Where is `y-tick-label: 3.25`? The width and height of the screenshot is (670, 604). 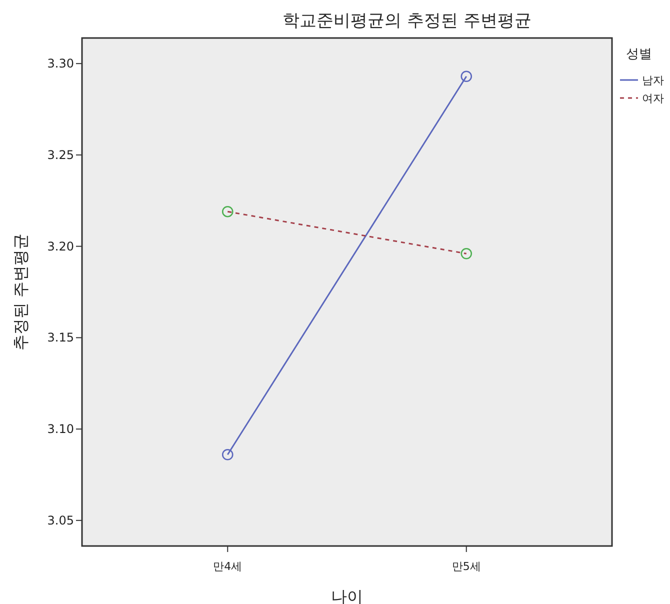
y-tick-label: 3.25 is located at coordinates (60, 155).